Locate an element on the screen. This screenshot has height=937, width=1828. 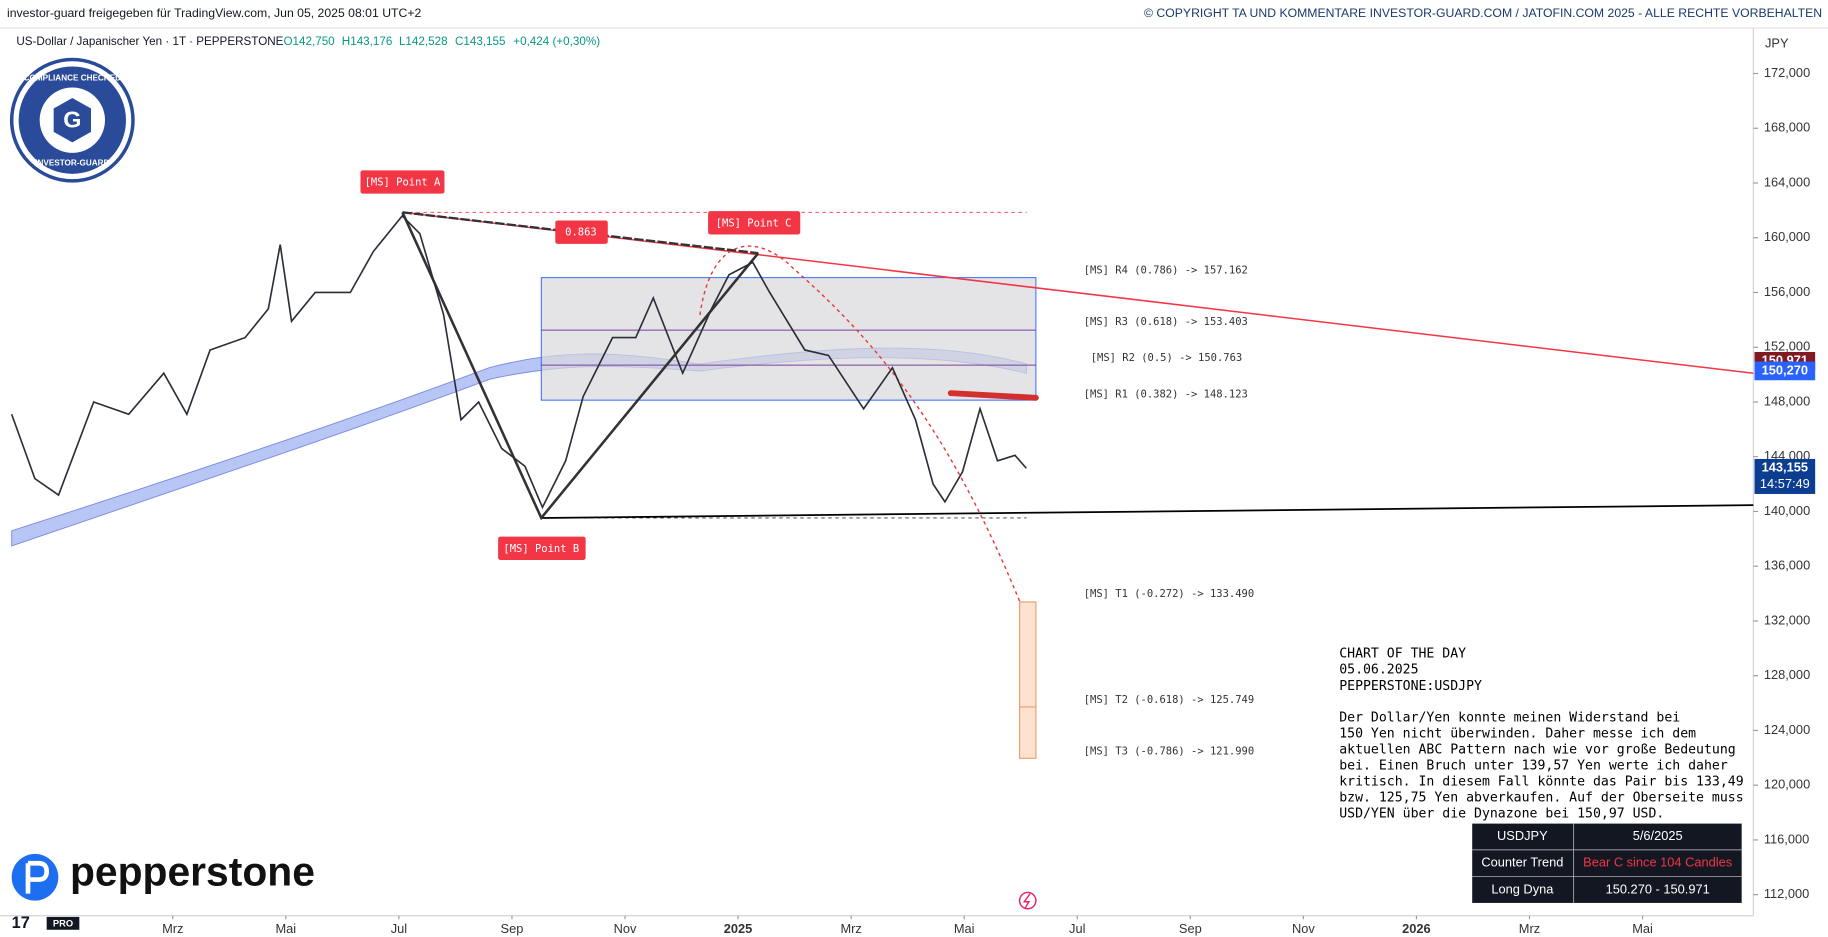
x-tick-label: 2026 is located at coordinates (1416, 928).